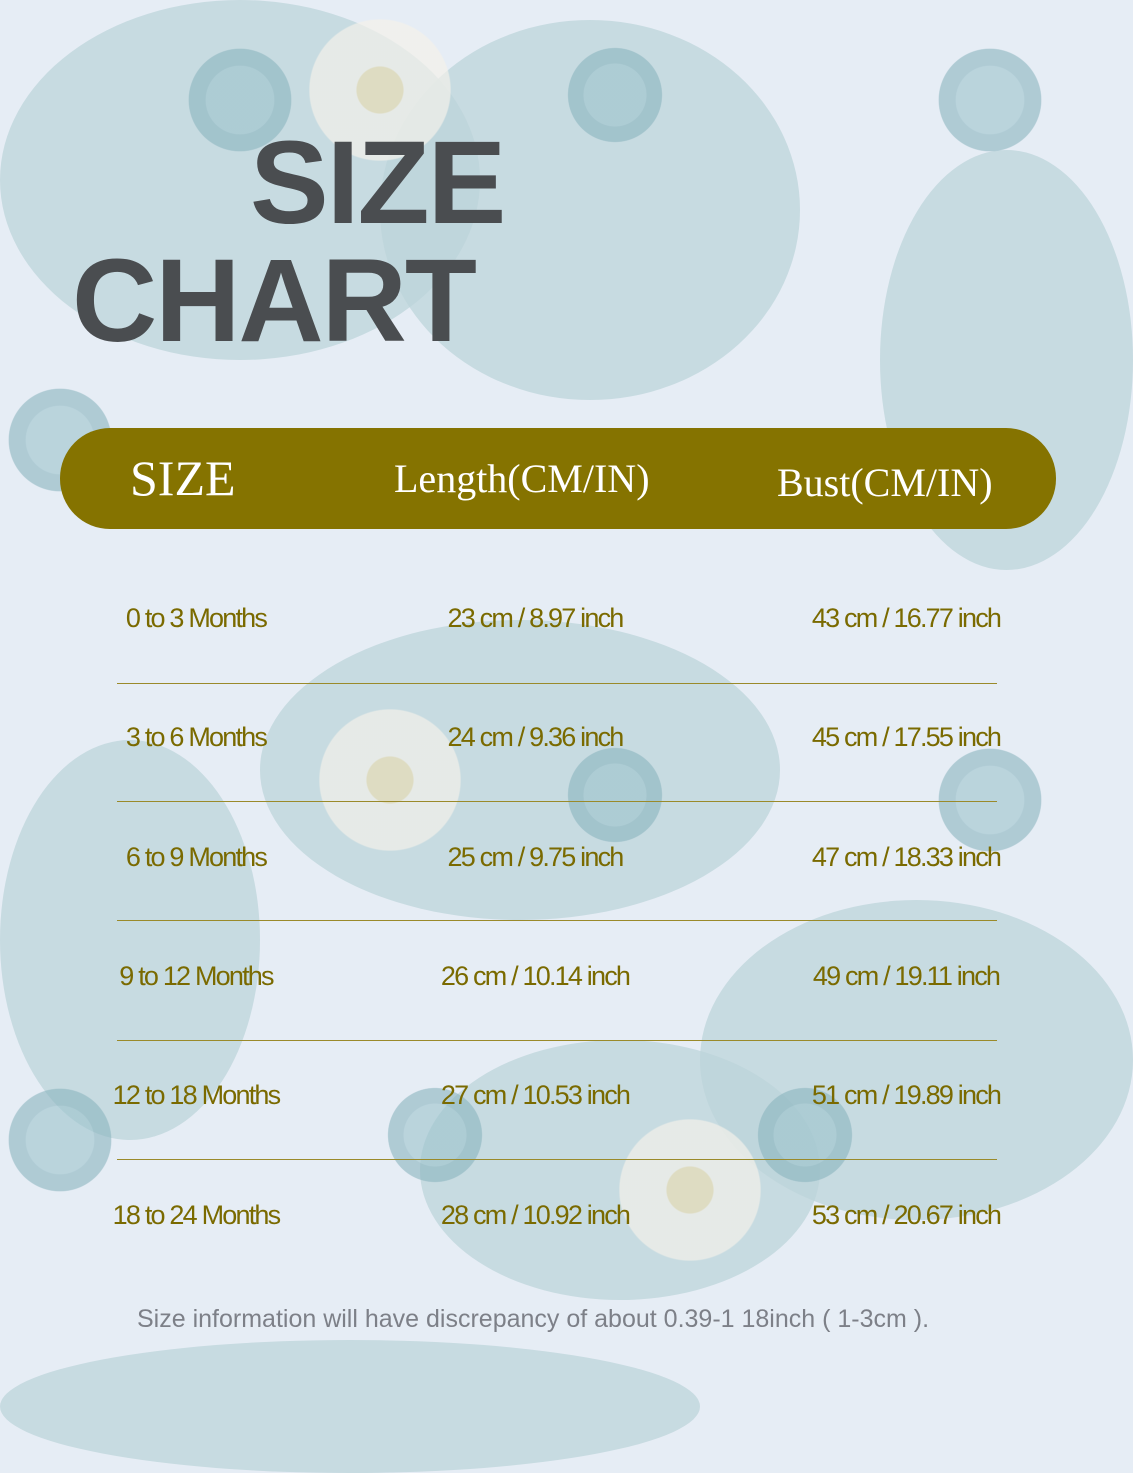  What do you see at coordinates (378, 183) in the screenshot?
I see `title-line-1: SIZE` at bounding box center [378, 183].